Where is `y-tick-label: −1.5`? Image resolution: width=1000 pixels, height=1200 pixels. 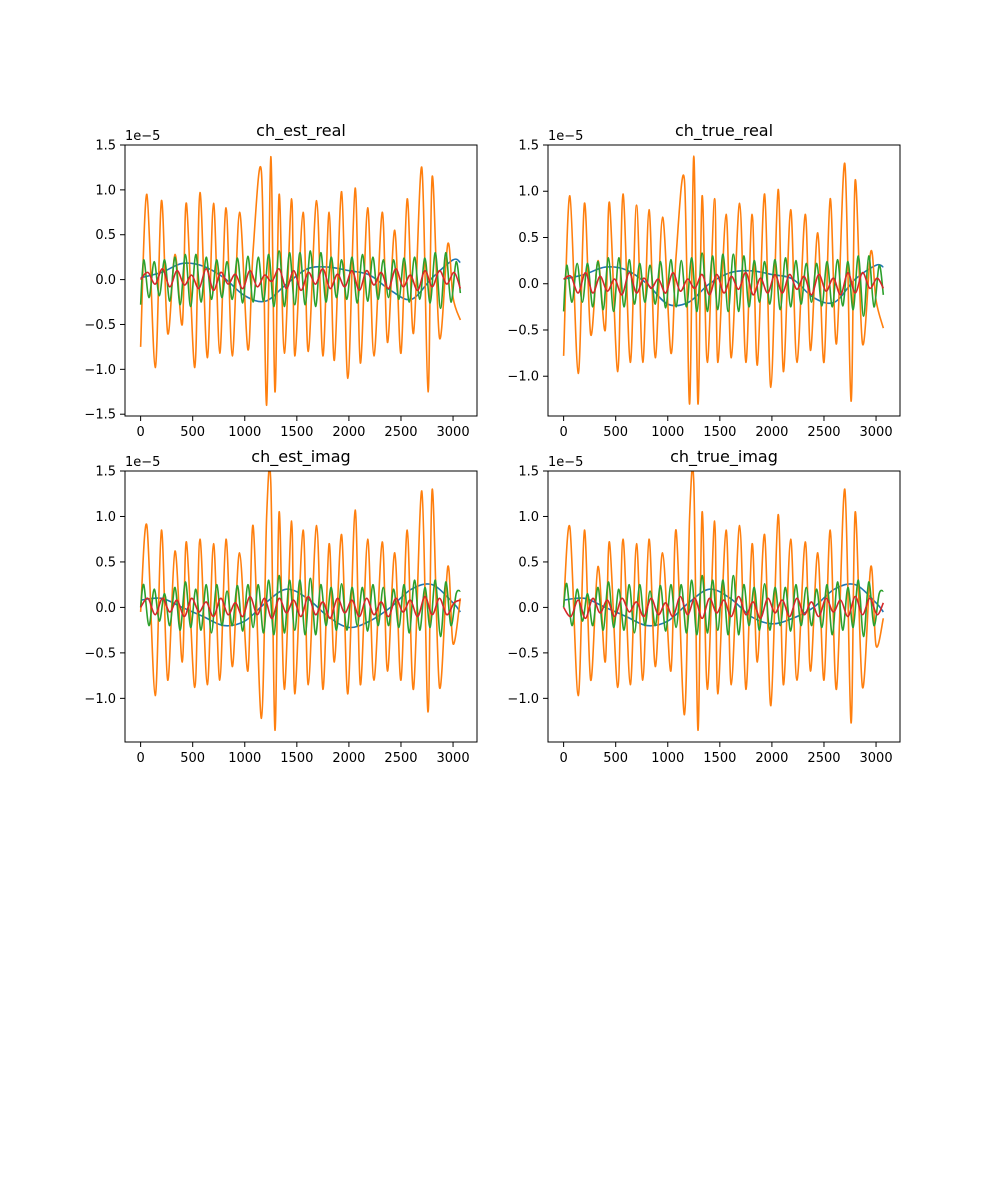 y-tick-label: −1.5 is located at coordinates (100, 415).